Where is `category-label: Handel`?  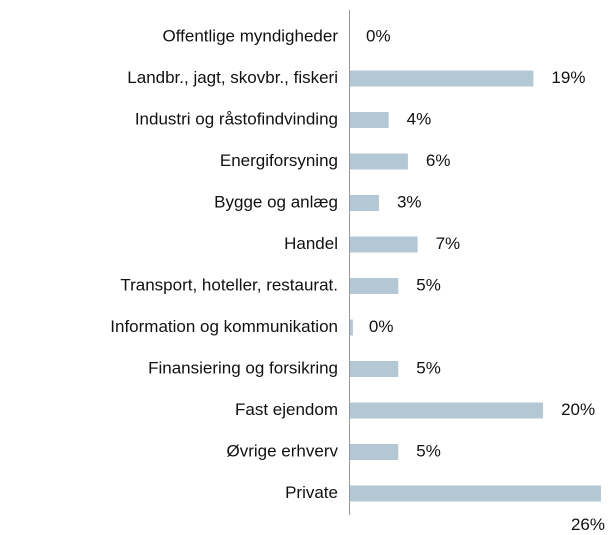 category-label: Handel is located at coordinates (311, 243).